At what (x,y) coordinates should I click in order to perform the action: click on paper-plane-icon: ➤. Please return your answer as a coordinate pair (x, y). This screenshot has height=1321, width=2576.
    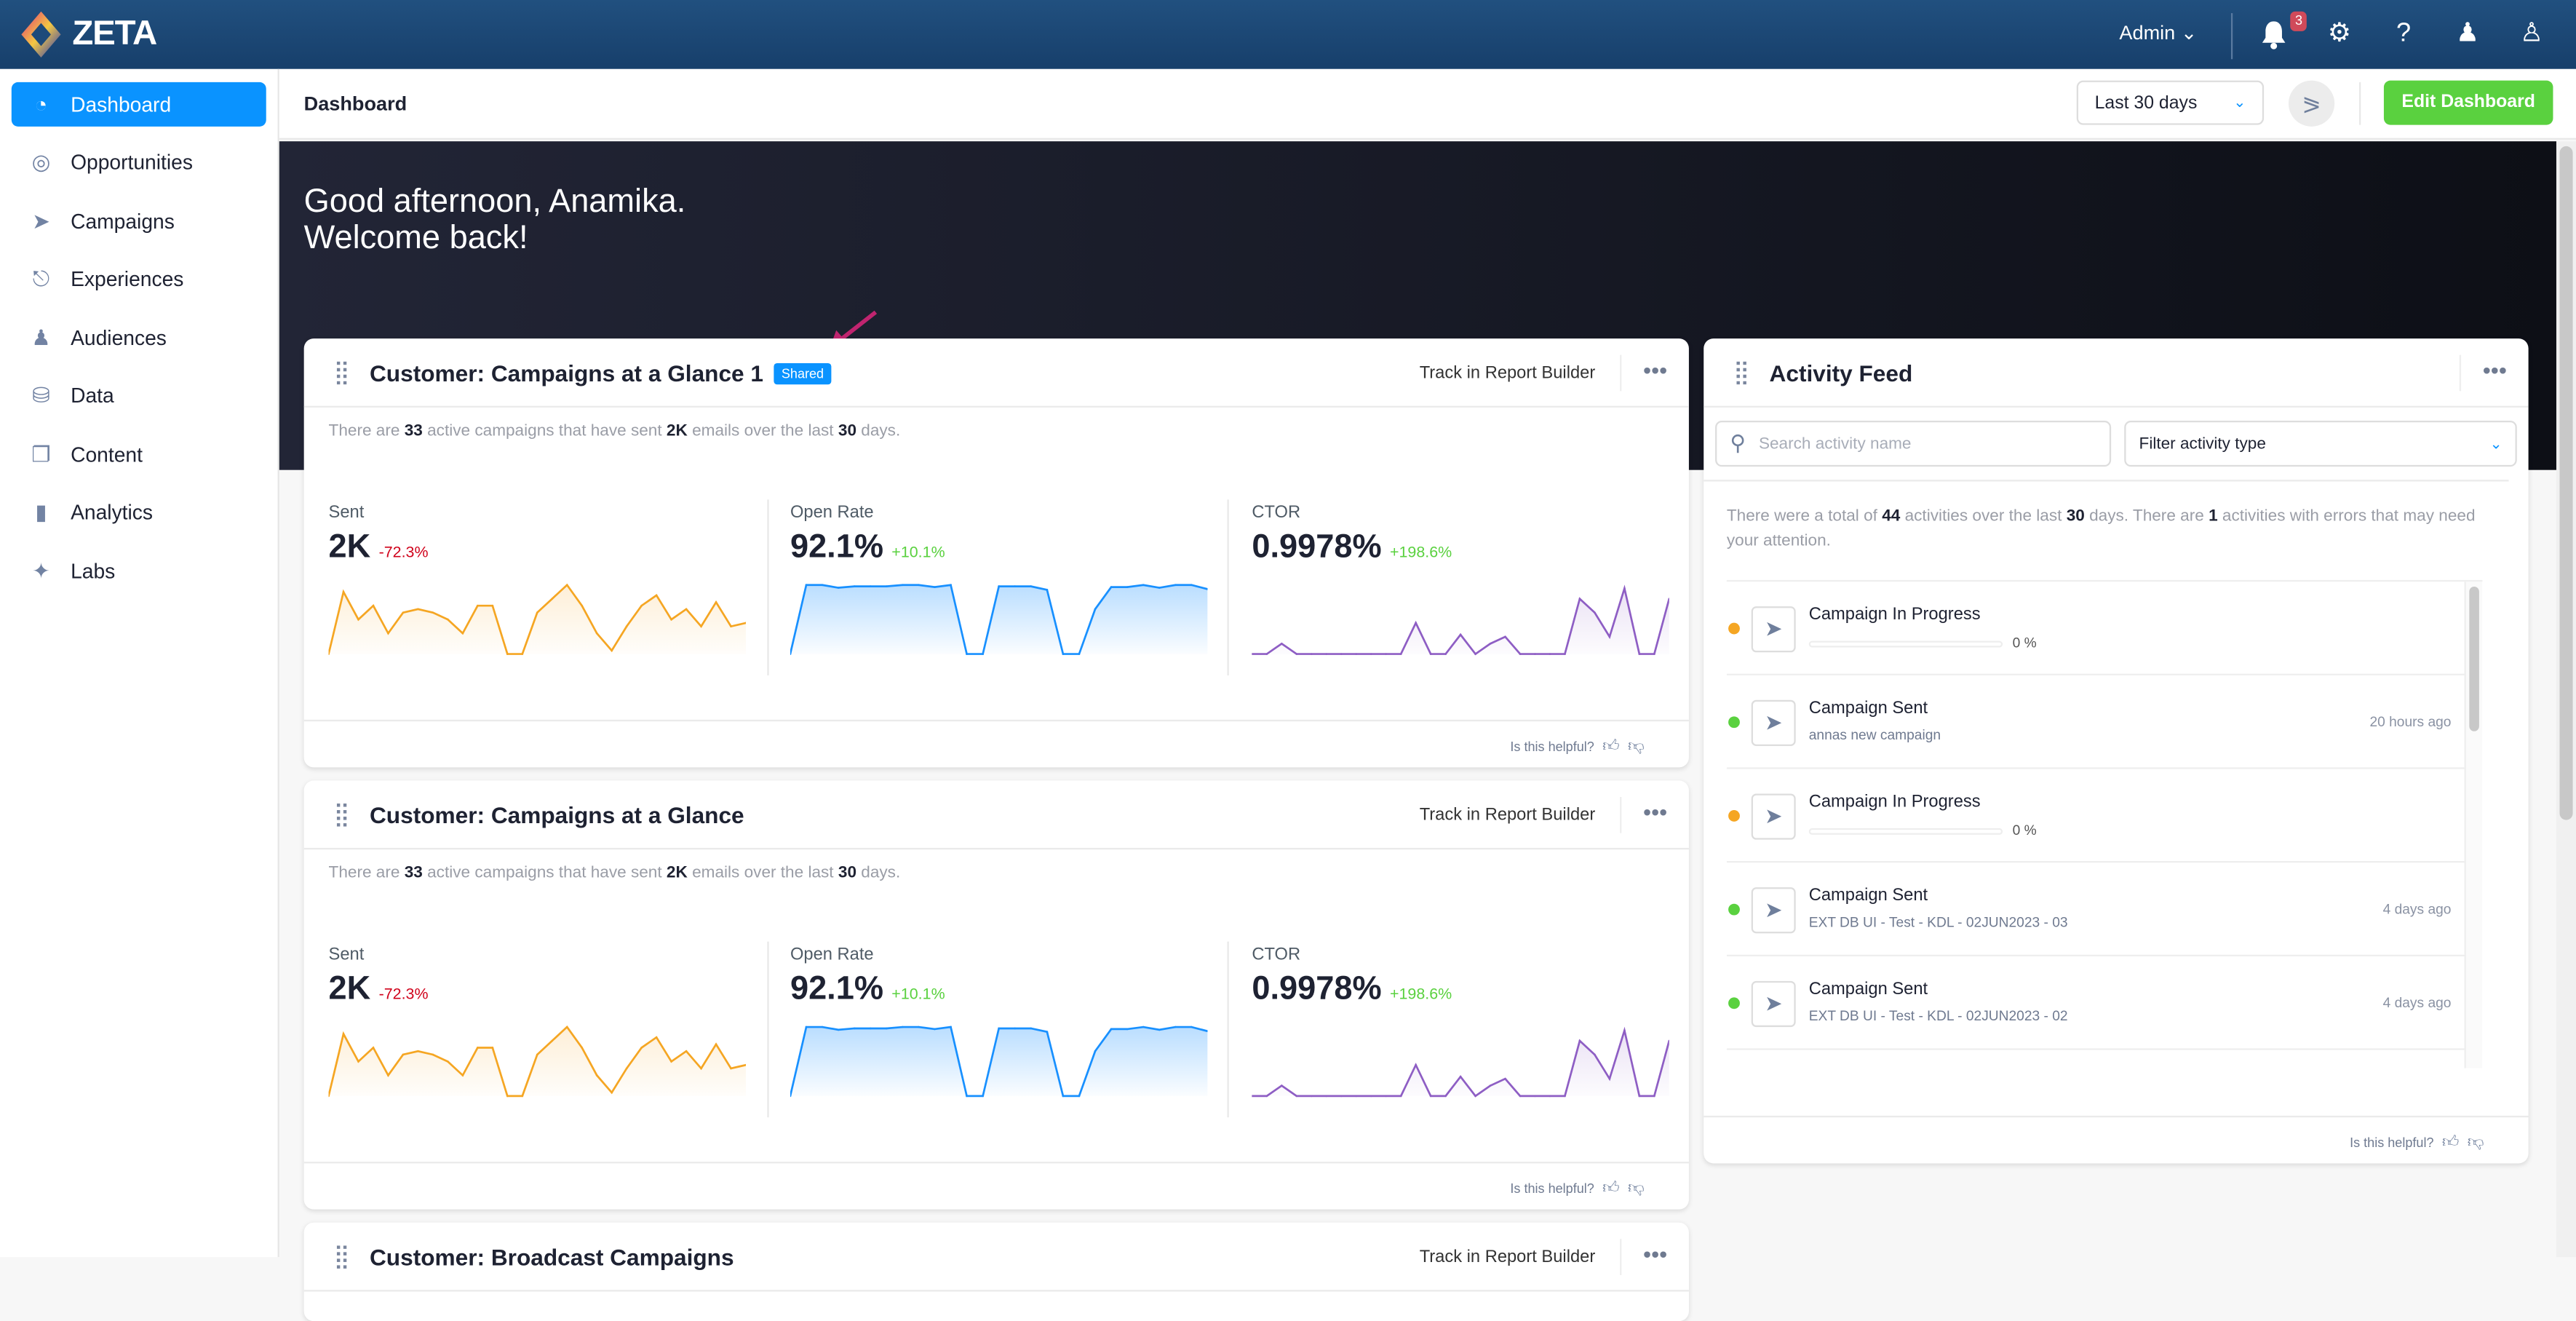
    Looking at the image, I should click on (1774, 816).